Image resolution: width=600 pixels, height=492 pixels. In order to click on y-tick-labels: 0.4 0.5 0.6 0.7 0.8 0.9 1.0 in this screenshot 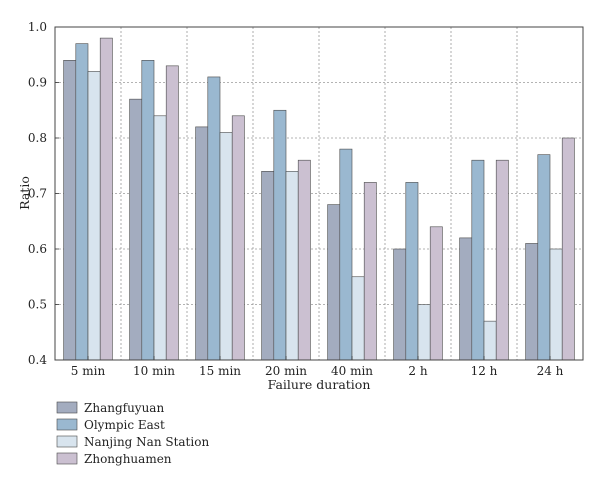, I will do `click(37, 193)`.